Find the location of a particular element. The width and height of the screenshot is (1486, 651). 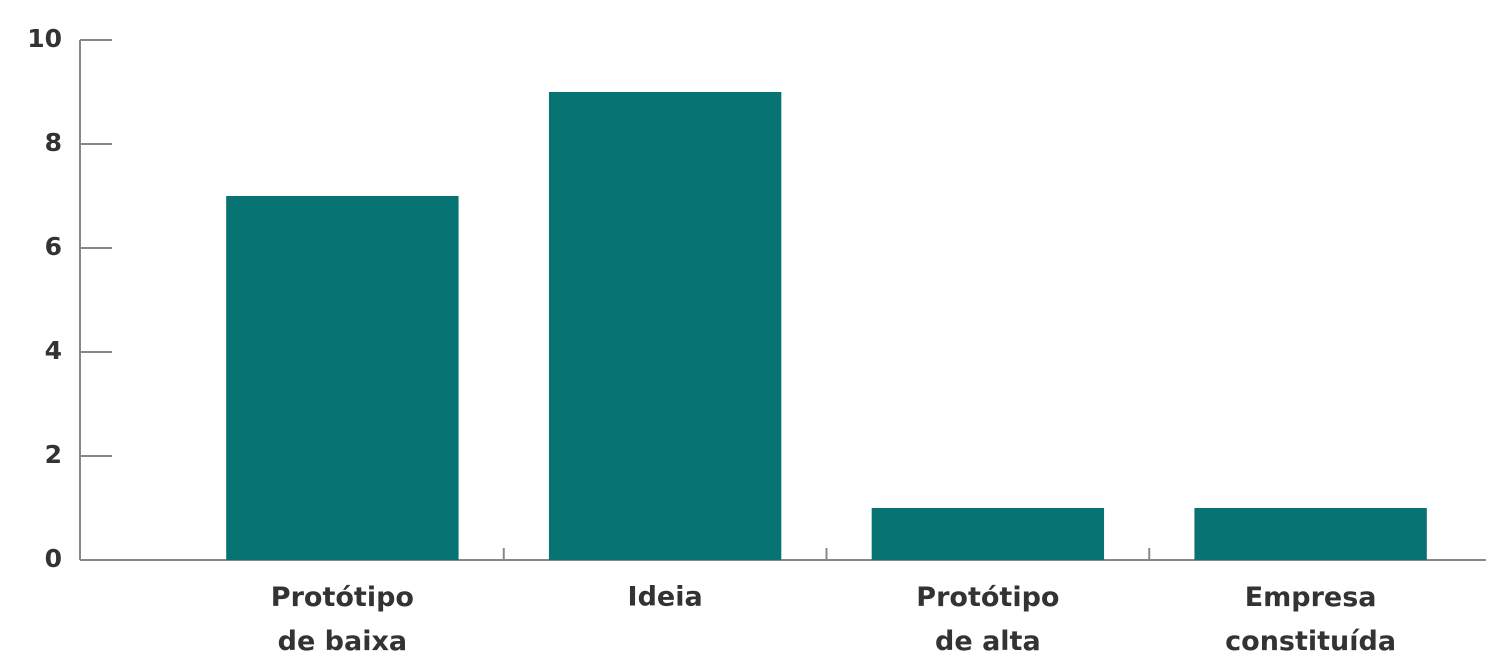

x-tick-label: Protótipo de alta is located at coordinates (987, 616).